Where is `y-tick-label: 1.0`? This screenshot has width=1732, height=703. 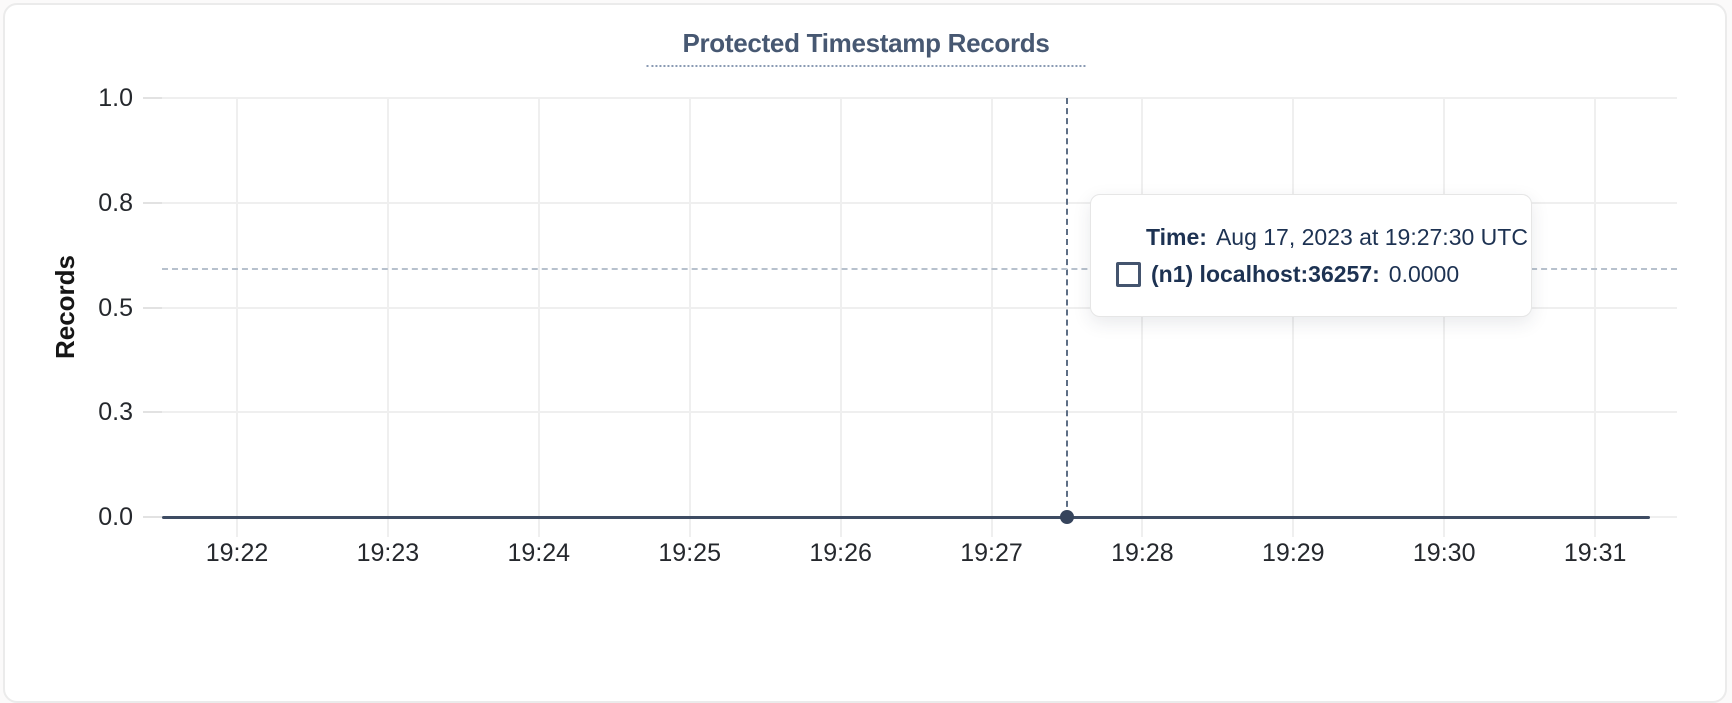
y-tick-label: 1.0 is located at coordinates (115, 98).